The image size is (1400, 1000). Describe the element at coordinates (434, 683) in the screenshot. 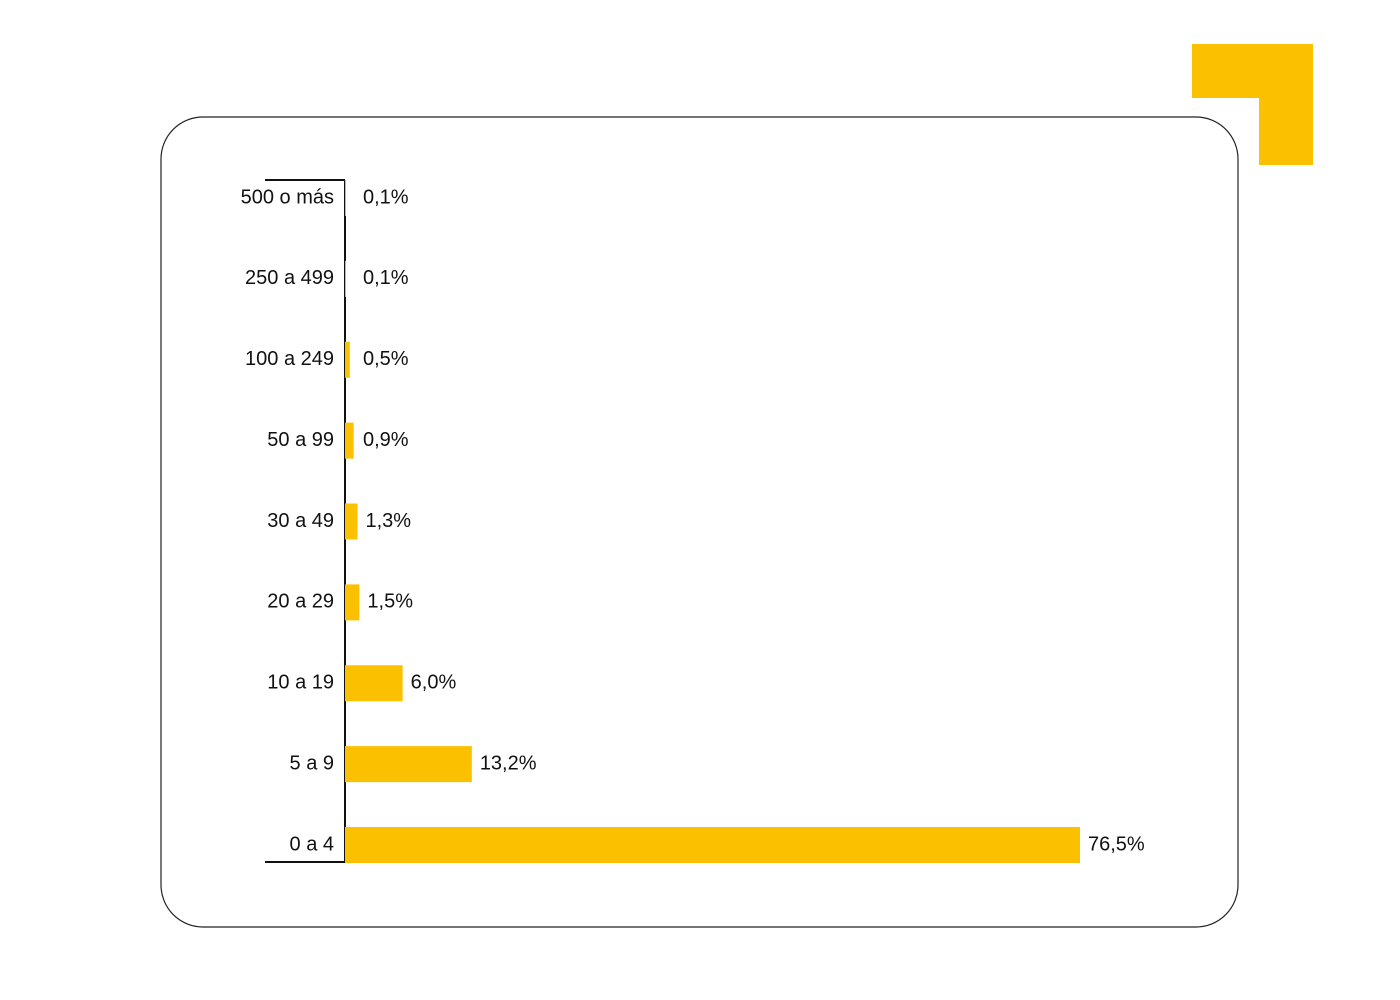

I see `value-label: 6,0%` at that location.